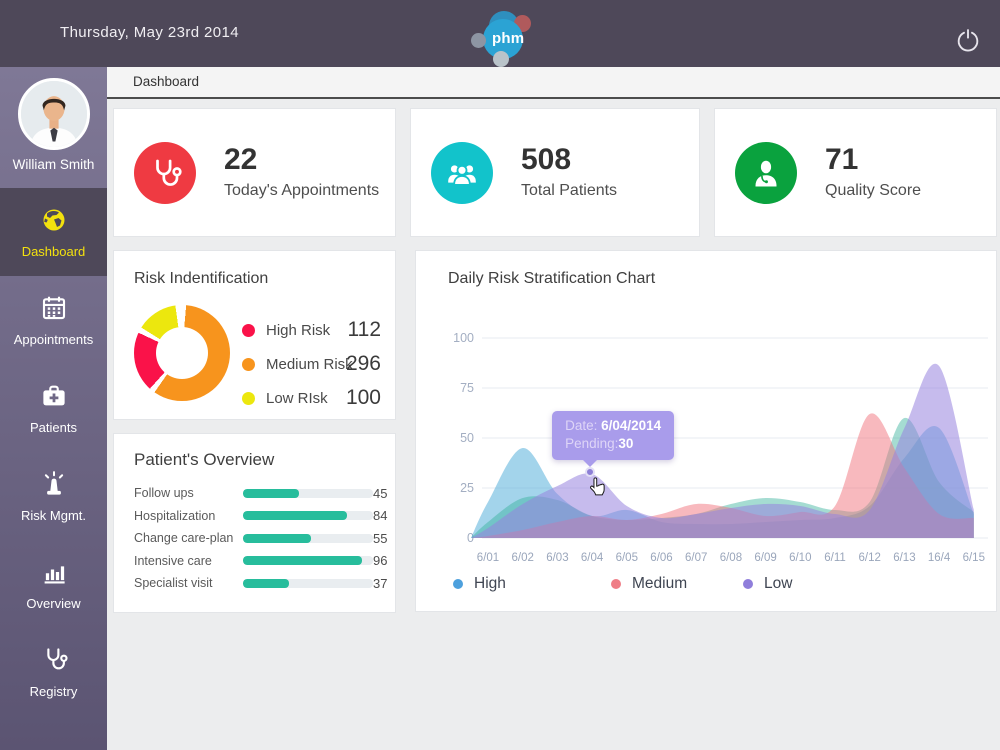 This screenshot has height=750, width=1000. What do you see at coordinates (583, 425) in the screenshot?
I see `tooltip-label: Date:` at bounding box center [583, 425].